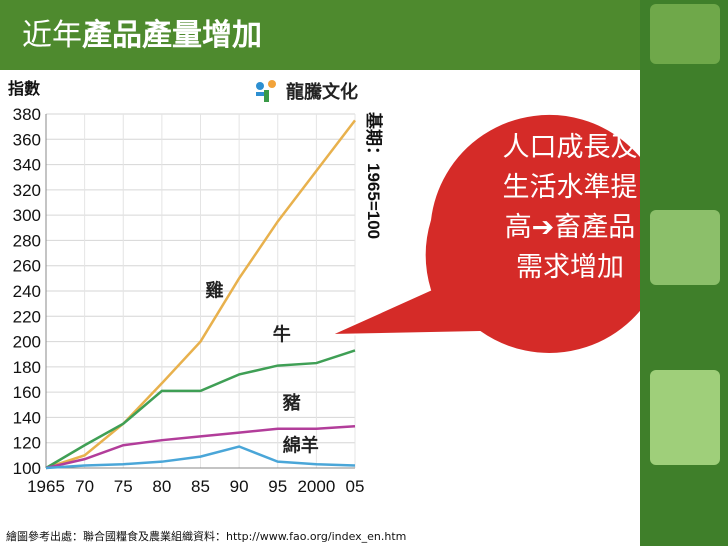  I want to click on callout-line: 生活水準提, so click(570, 187).